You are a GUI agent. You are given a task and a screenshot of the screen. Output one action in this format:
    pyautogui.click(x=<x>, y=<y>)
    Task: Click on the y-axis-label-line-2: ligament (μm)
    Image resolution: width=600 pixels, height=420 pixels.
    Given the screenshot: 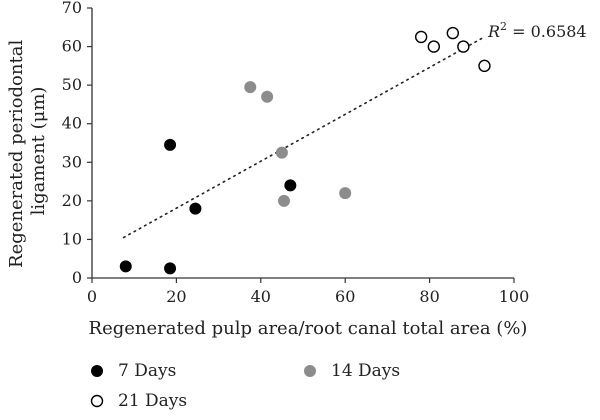 What is the action you would take?
    pyautogui.click(x=38, y=151)
    